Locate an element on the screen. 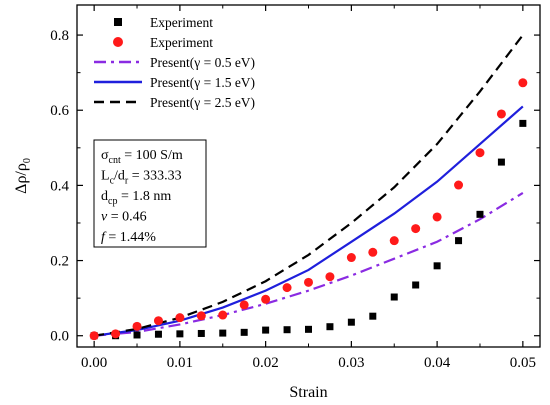 Image resolution: width=550 pixels, height=405 pixels. parameter-line: σcnt = 100 S/m is located at coordinates (142, 157).